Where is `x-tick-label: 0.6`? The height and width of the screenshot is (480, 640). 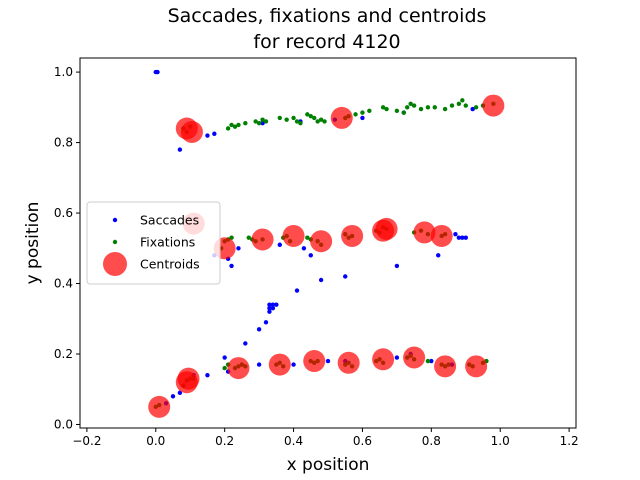 x-tick-label: 0.6 is located at coordinates (362, 441).